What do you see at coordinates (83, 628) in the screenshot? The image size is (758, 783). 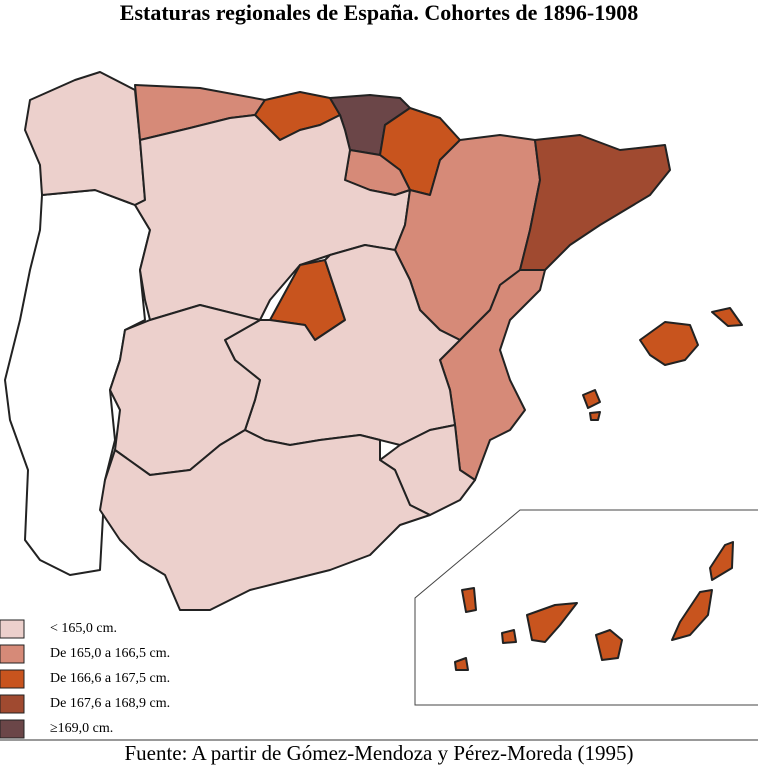 I see `legend-label: < 165,0 cm.` at bounding box center [83, 628].